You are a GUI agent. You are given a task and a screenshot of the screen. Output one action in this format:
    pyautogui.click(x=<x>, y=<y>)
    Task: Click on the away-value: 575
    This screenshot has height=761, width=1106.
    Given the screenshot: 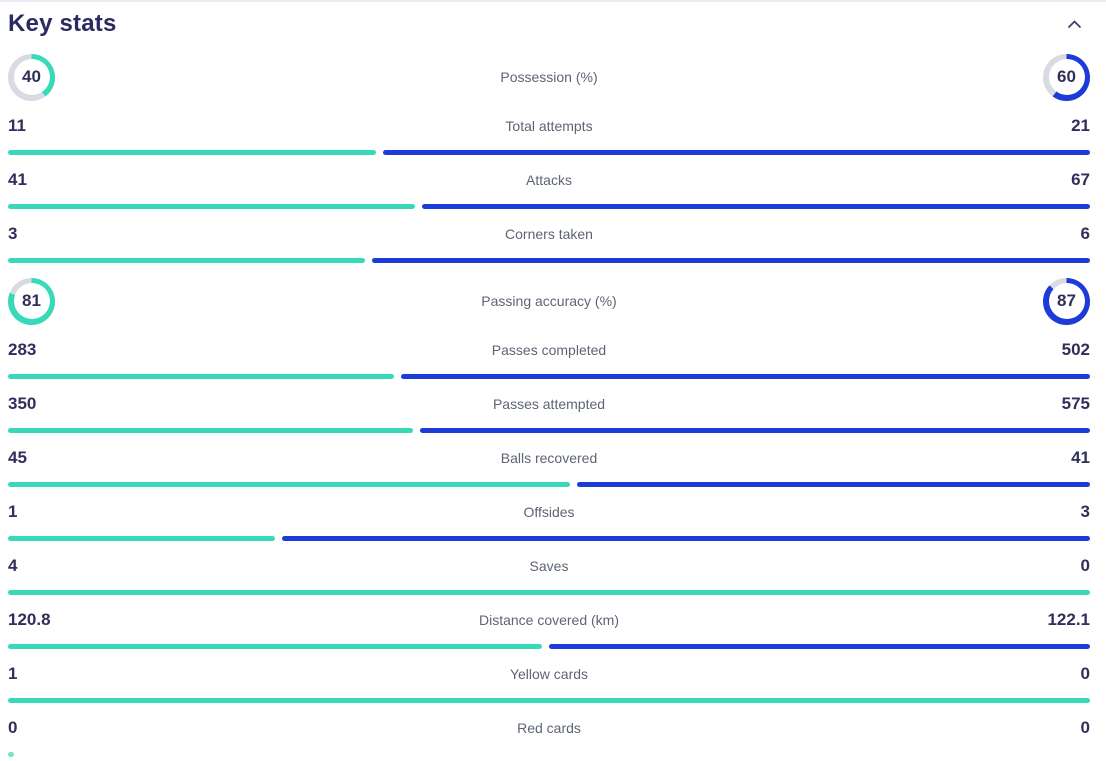 What is the action you would take?
    pyautogui.click(x=1075, y=403)
    